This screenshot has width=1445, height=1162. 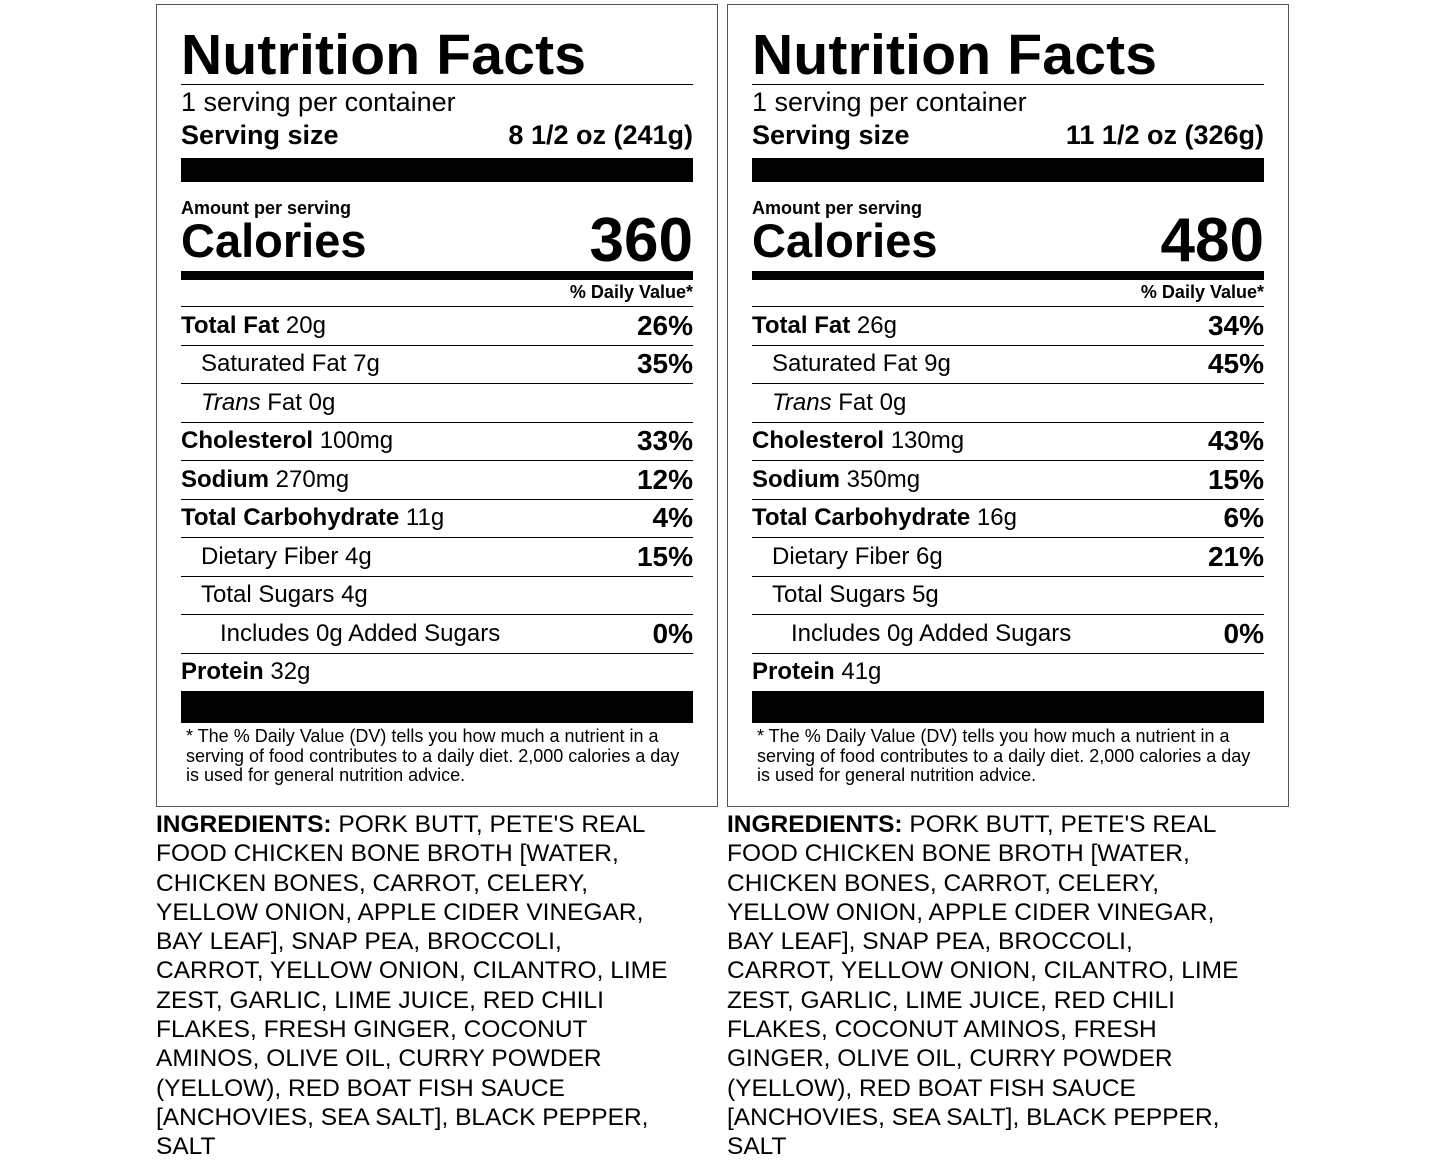 I want to click on nutrient-amount: 16g, so click(x=996, y=518).